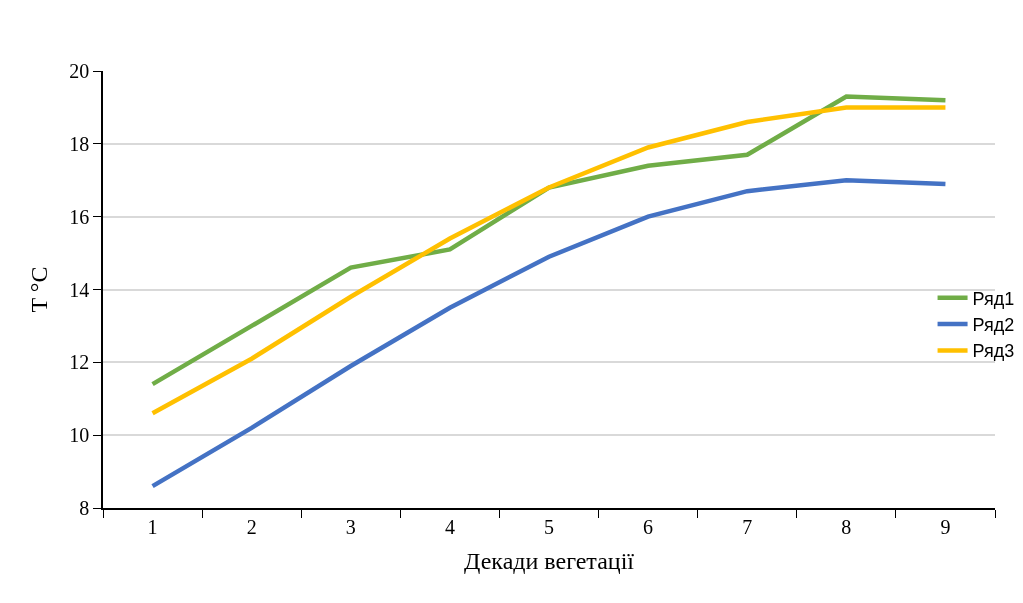 This screenshot has height=603, width=1023. I want to click on x-tick-label: 6, so click(648, 526).